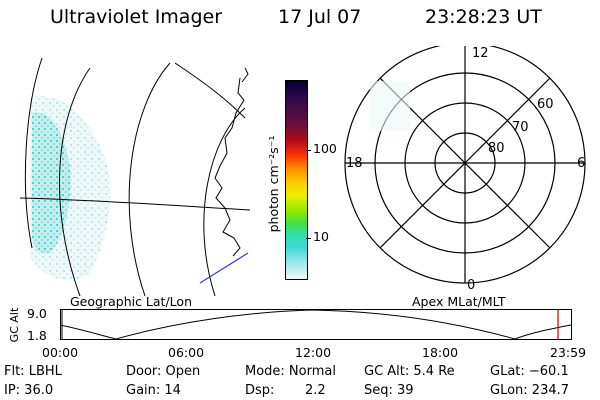 This screenshot has width=600, height=400. I want to click on altitude-ytick-high: 9.0, so click(37, 313).